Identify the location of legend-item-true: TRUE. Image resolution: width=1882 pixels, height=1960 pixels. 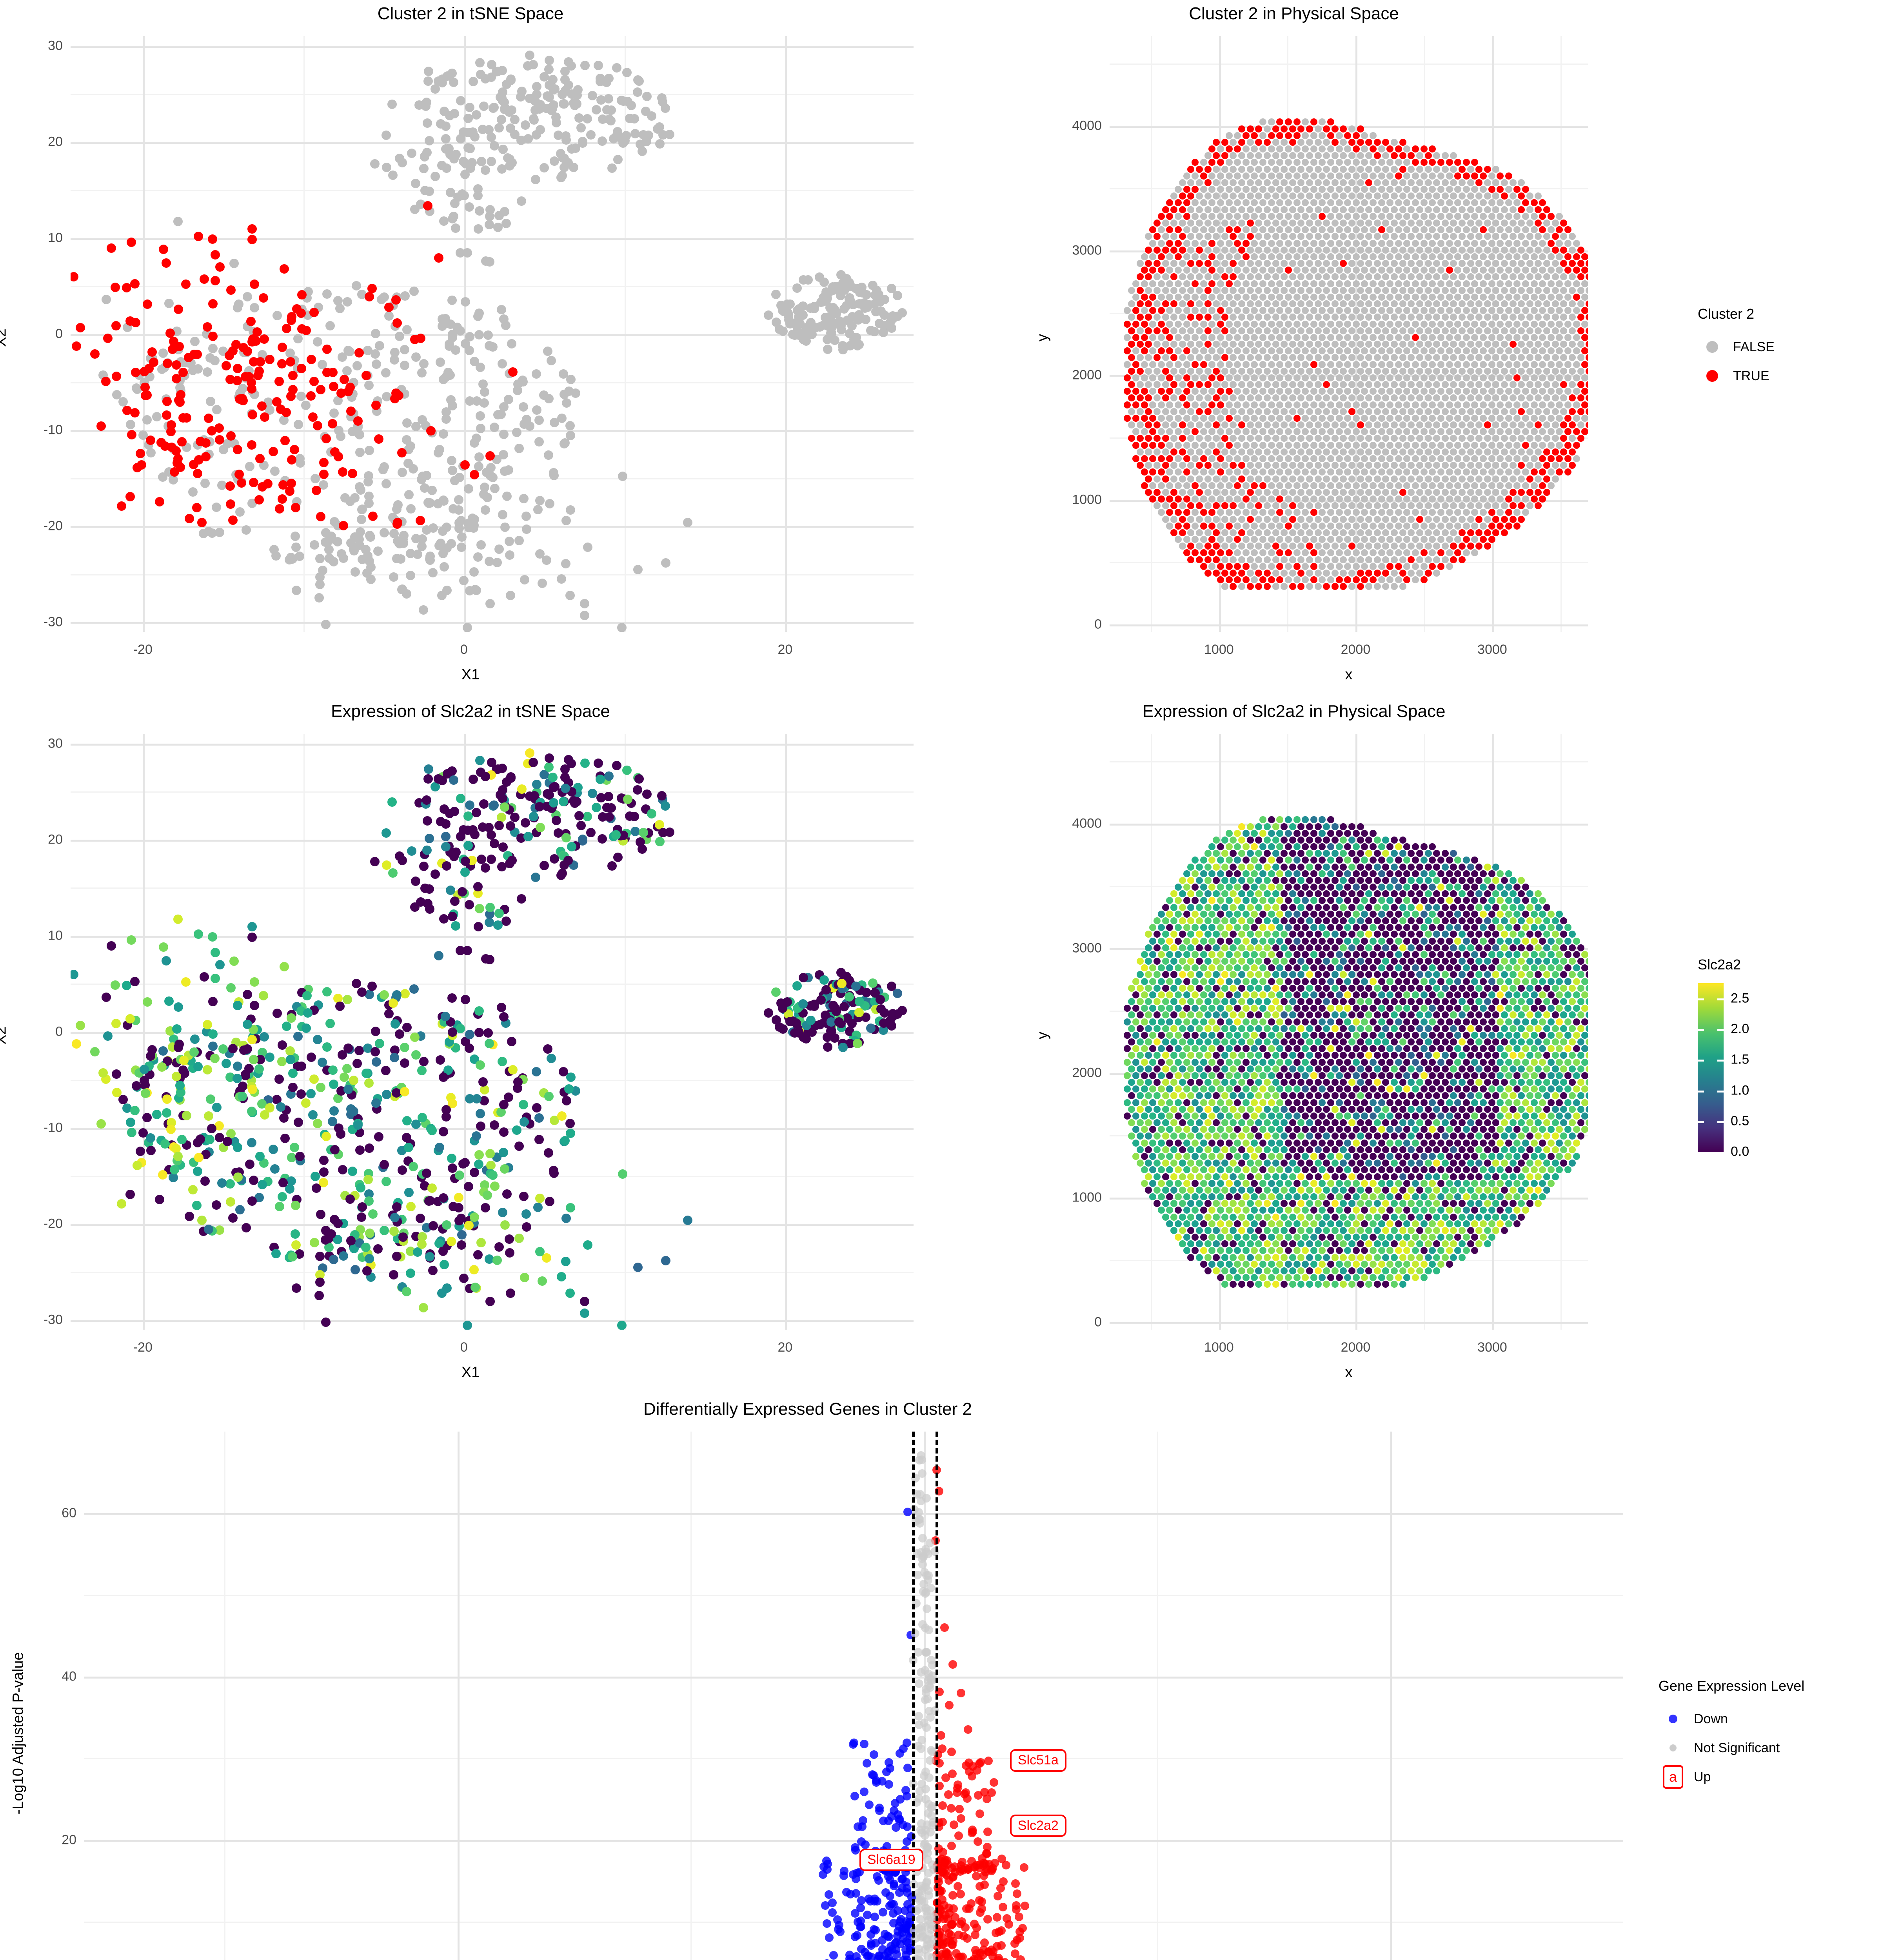
(1736, 375).